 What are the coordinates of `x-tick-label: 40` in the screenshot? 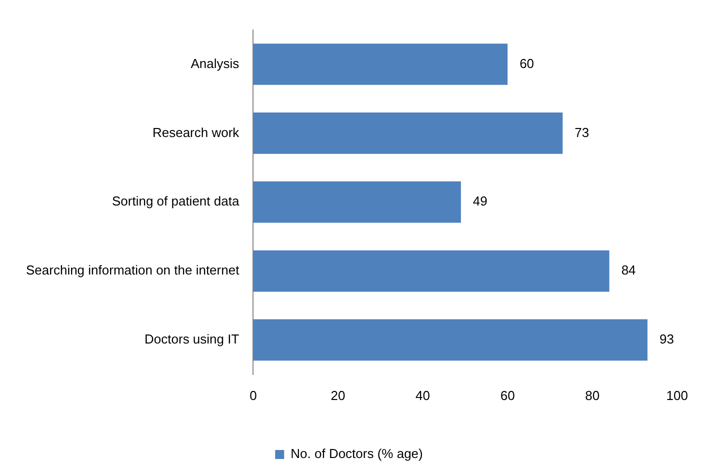 It's located at (423, 395).